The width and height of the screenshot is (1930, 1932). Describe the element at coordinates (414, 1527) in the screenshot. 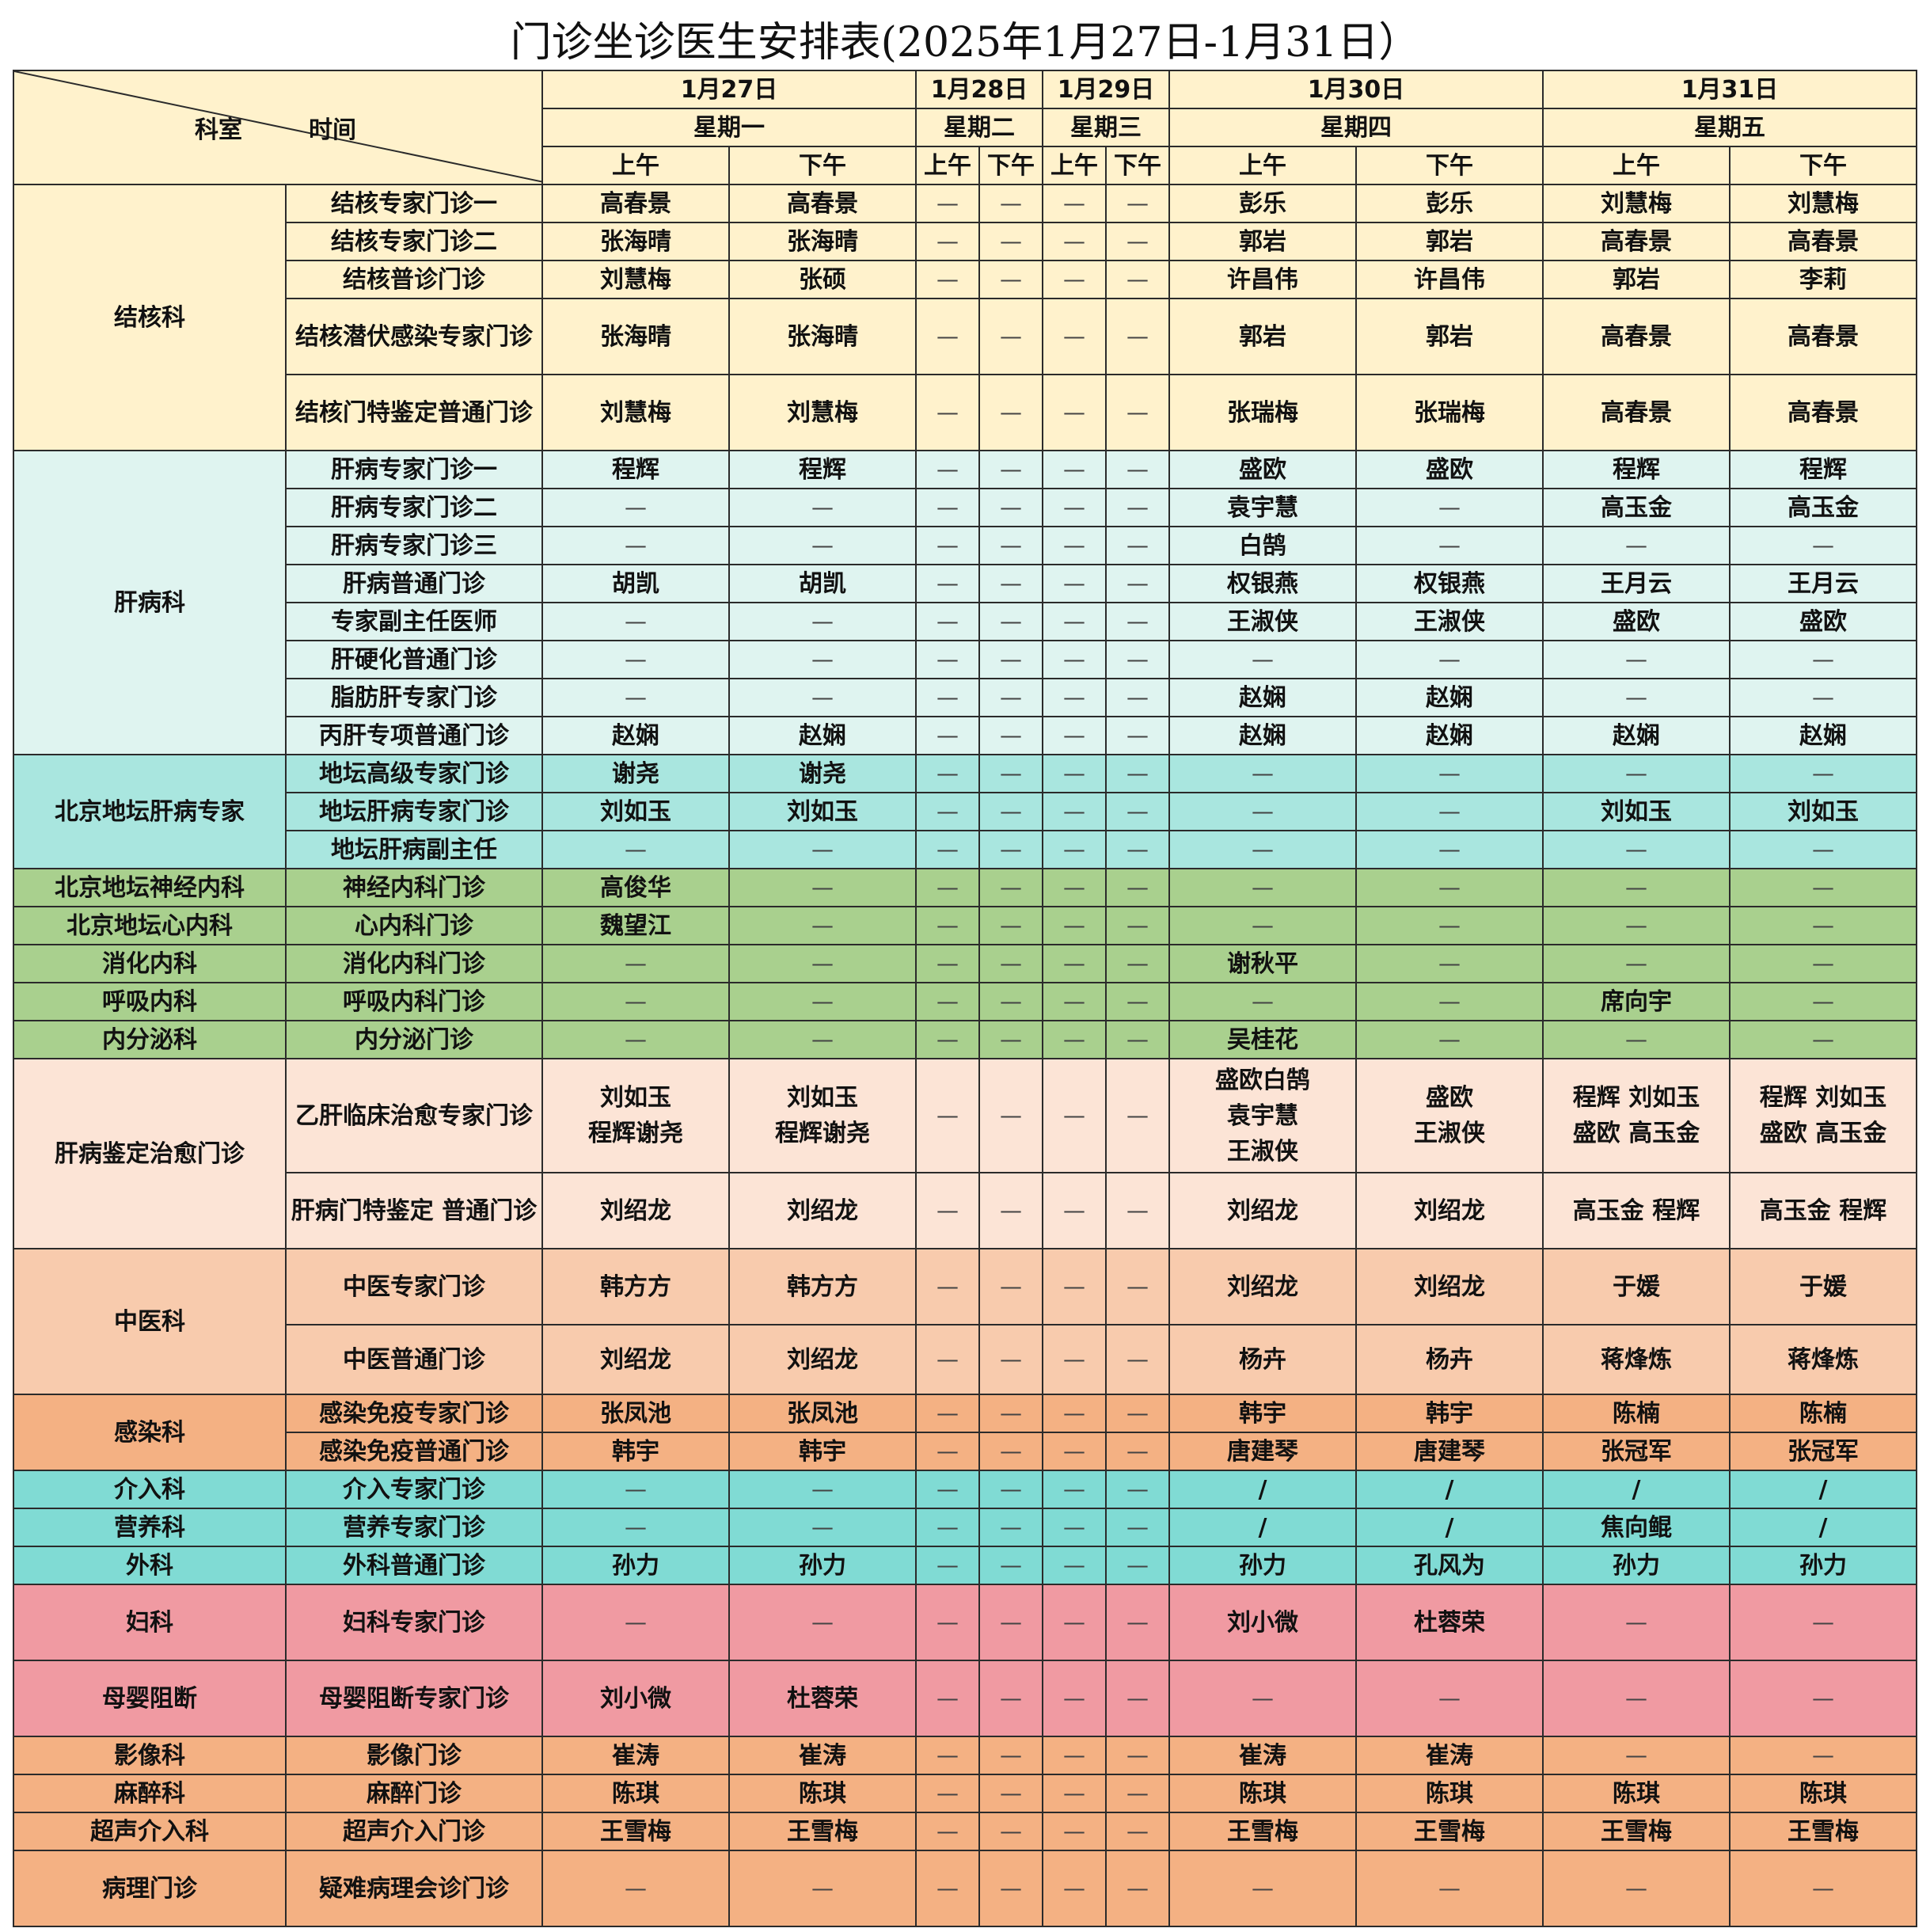

I see `clinic-name: 营养专家门诊` at that location.